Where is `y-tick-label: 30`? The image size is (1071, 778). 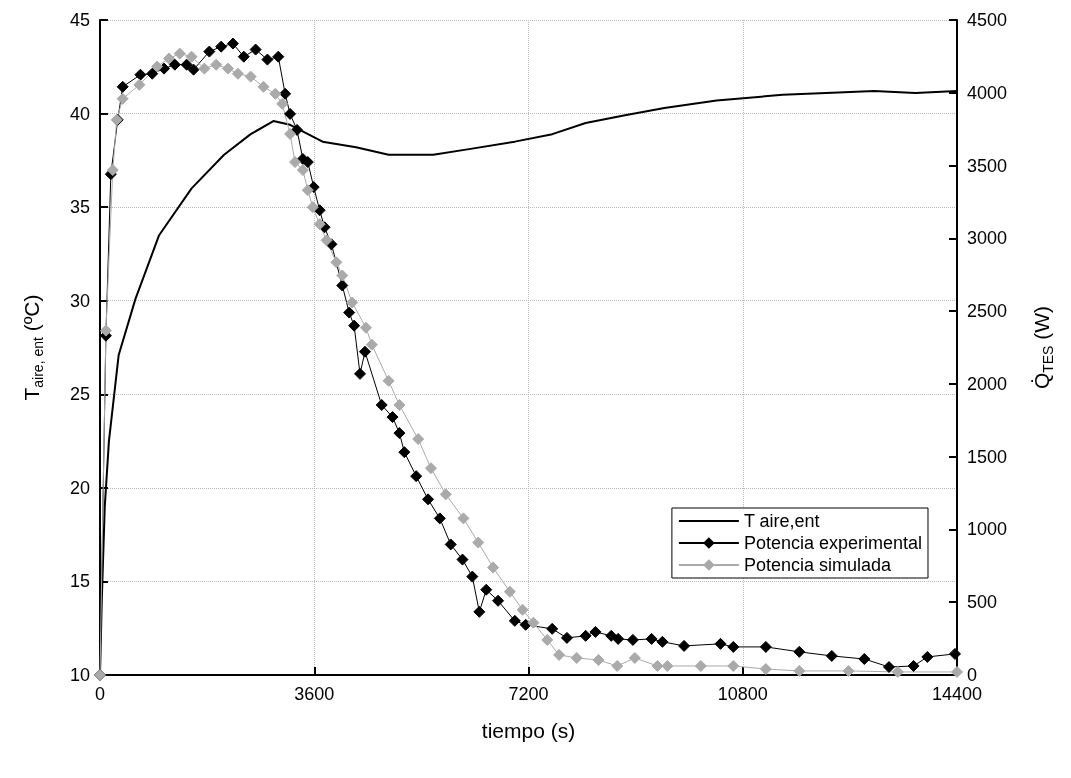 y-tick-label: 30 is located at coordinates (79, 300).